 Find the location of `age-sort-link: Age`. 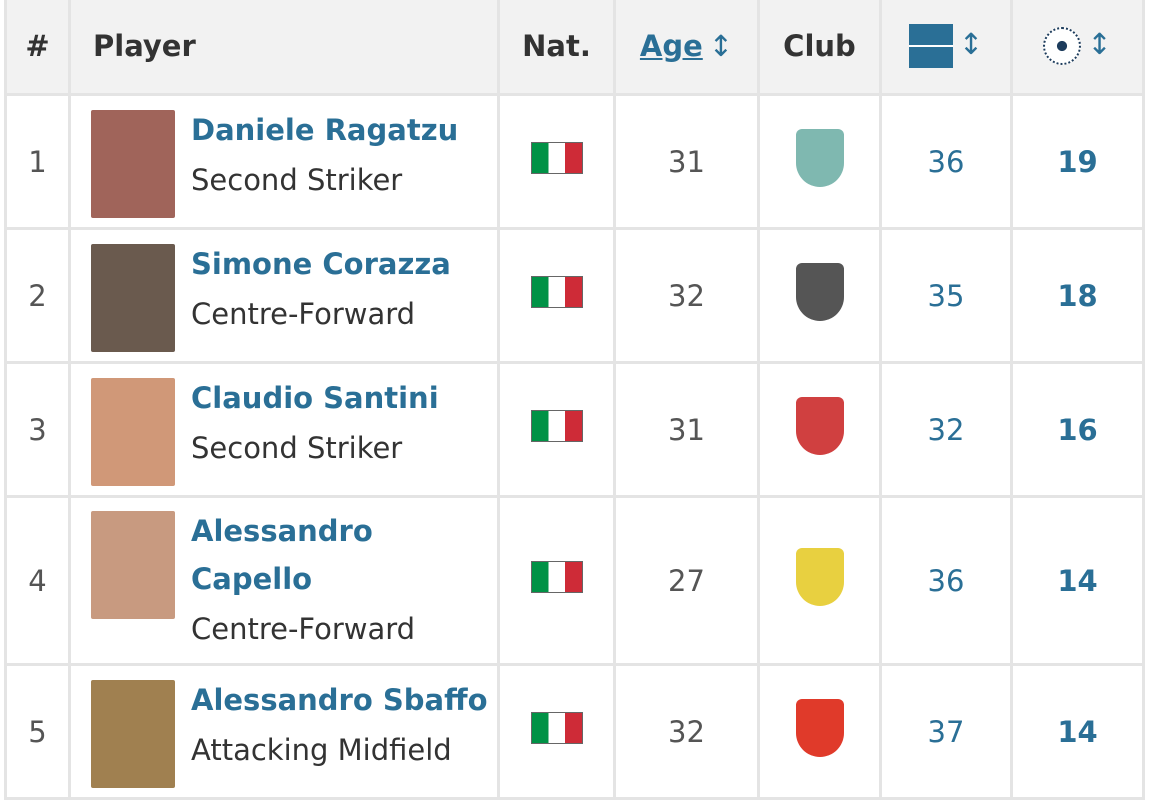

age-sort-link: Age is located at coordinates (671, 46).